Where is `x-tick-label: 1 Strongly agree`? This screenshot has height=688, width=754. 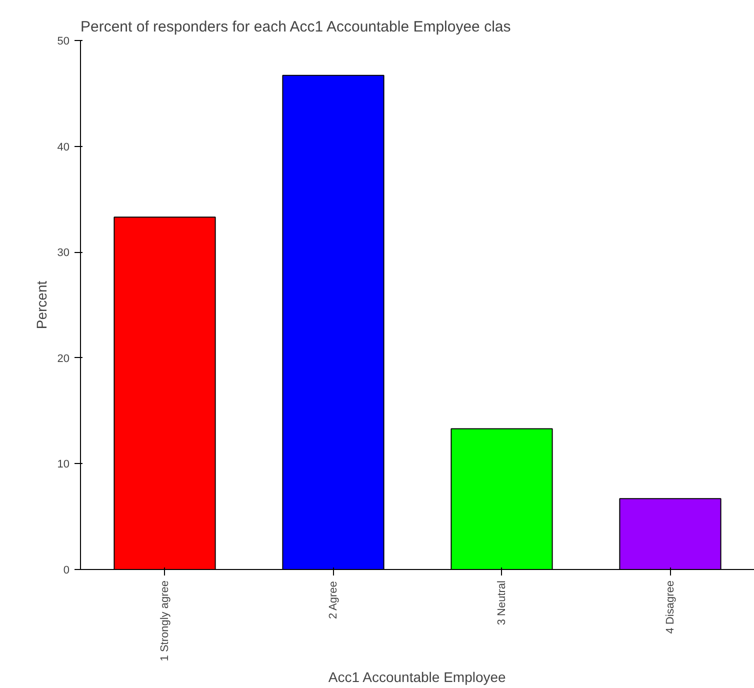
x-tick-label: 1 Strongly agree is located at coordinates (164, 621).